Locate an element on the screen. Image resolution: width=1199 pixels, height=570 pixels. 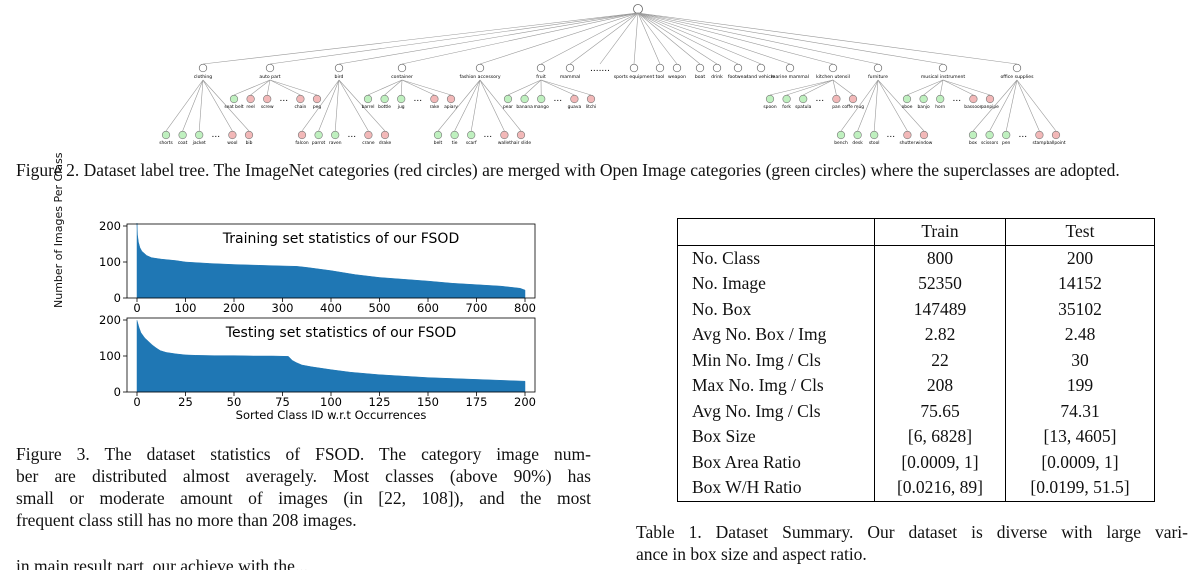
table-header-test: Test is located at coordinates (1080, 232).